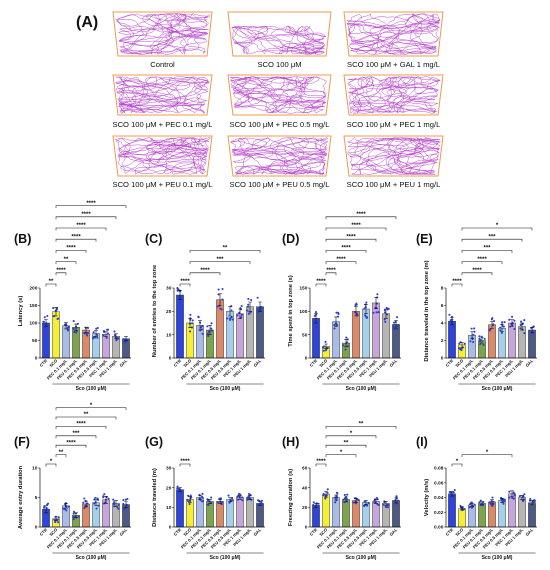  Describe the element at coordinates (91, 406) in the screenshot. I see `significance-label: *` at that location.